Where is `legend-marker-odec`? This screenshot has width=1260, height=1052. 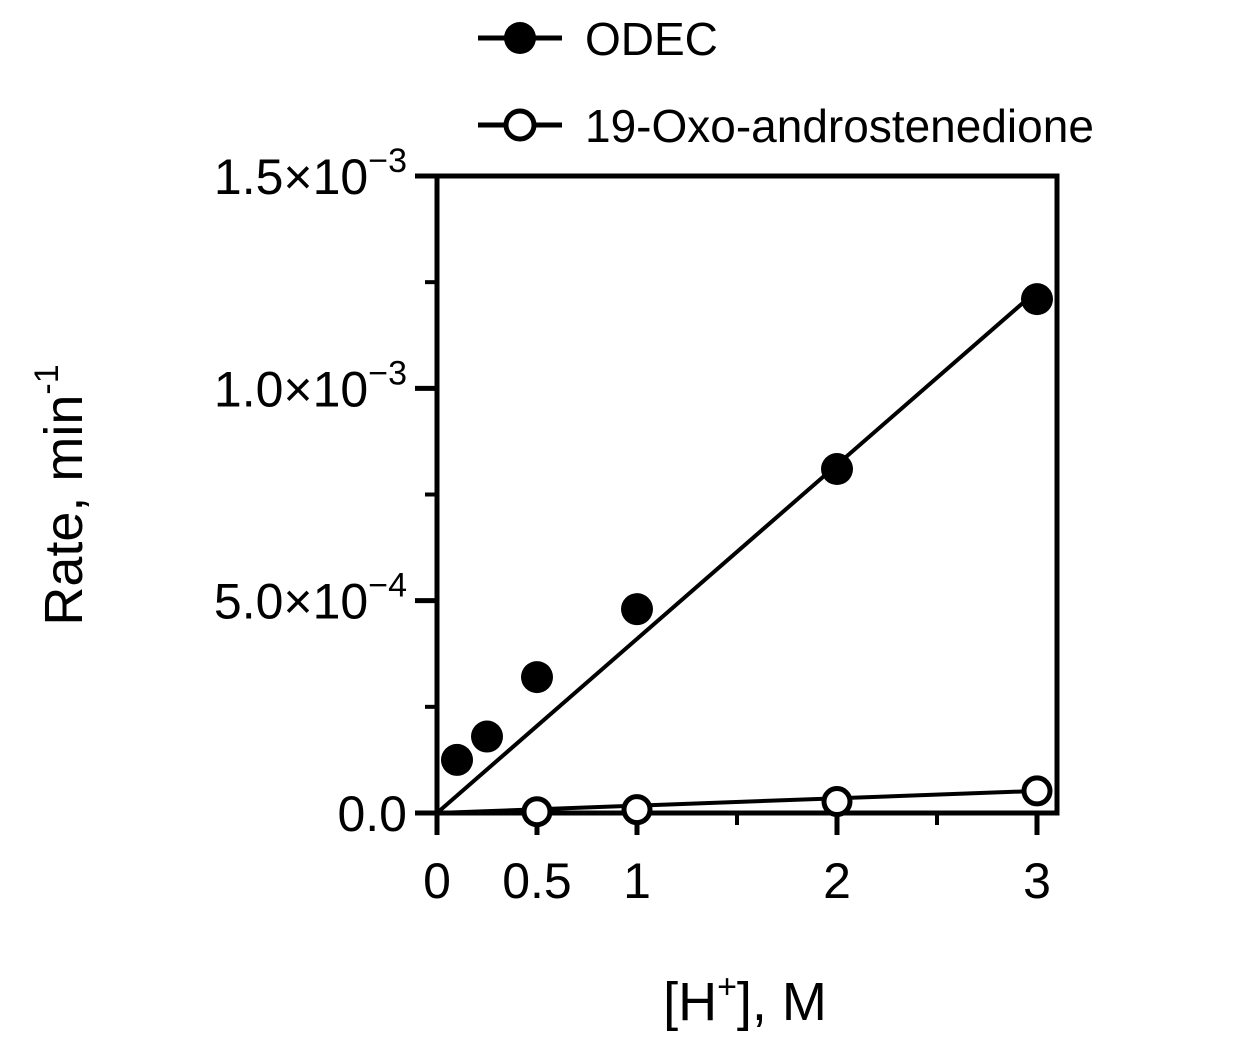 legend-marker-odec is located at coordinates (520, 38).